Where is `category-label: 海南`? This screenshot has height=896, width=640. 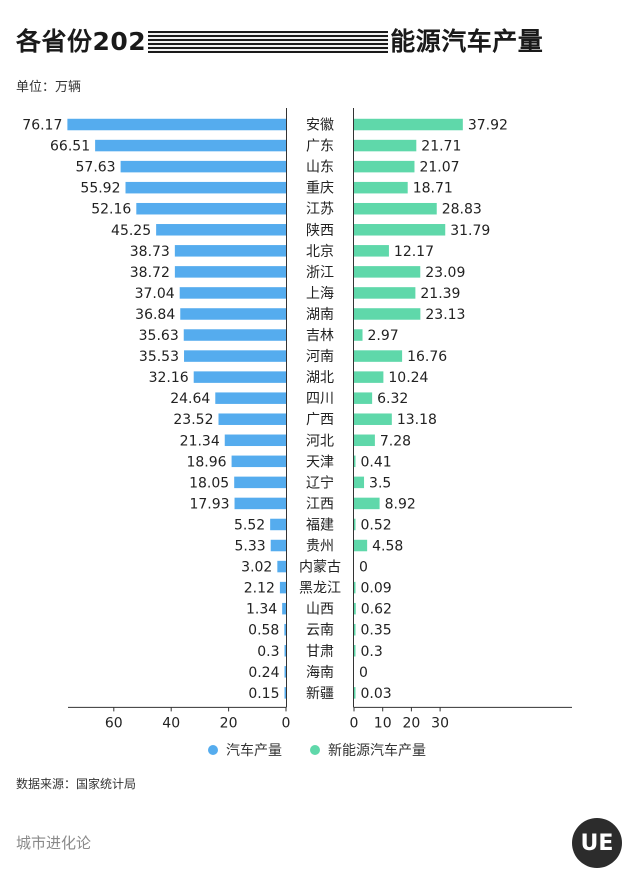
category-label: 海南 is located at coordinates (320, 673).